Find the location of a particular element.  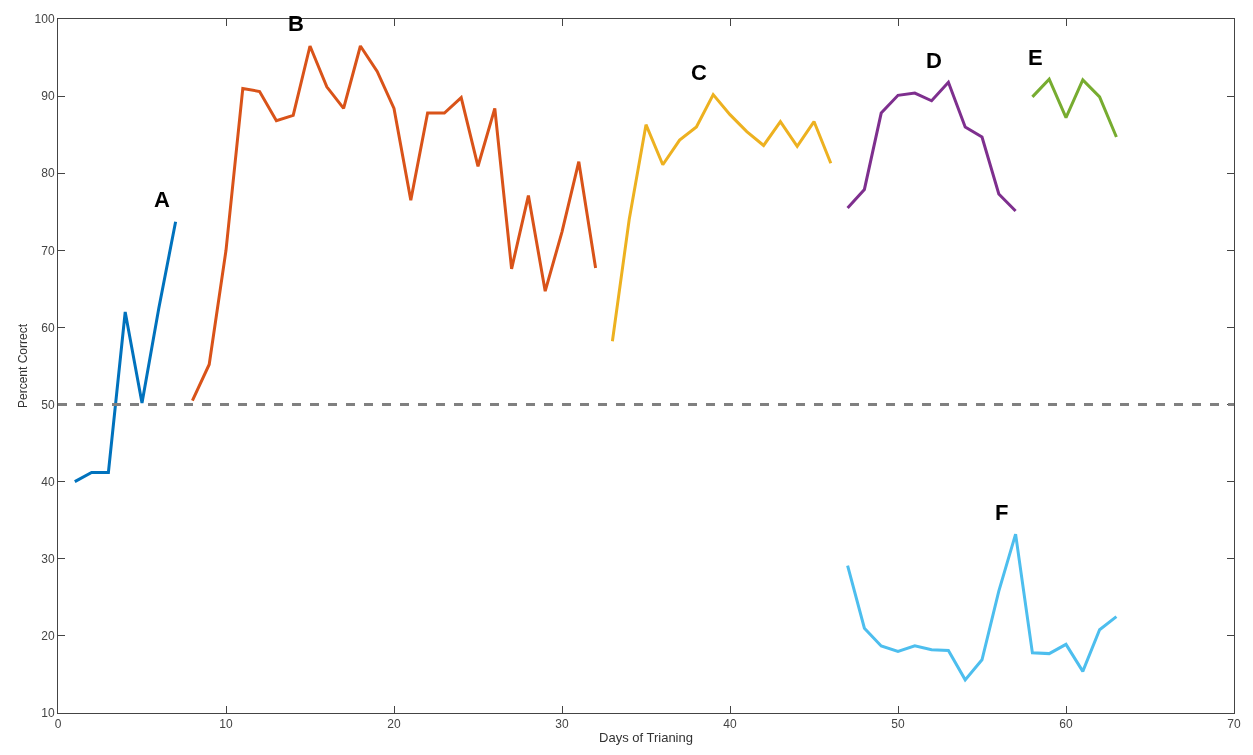

y-tick-label: 60 is located at coordinates (48, 327).